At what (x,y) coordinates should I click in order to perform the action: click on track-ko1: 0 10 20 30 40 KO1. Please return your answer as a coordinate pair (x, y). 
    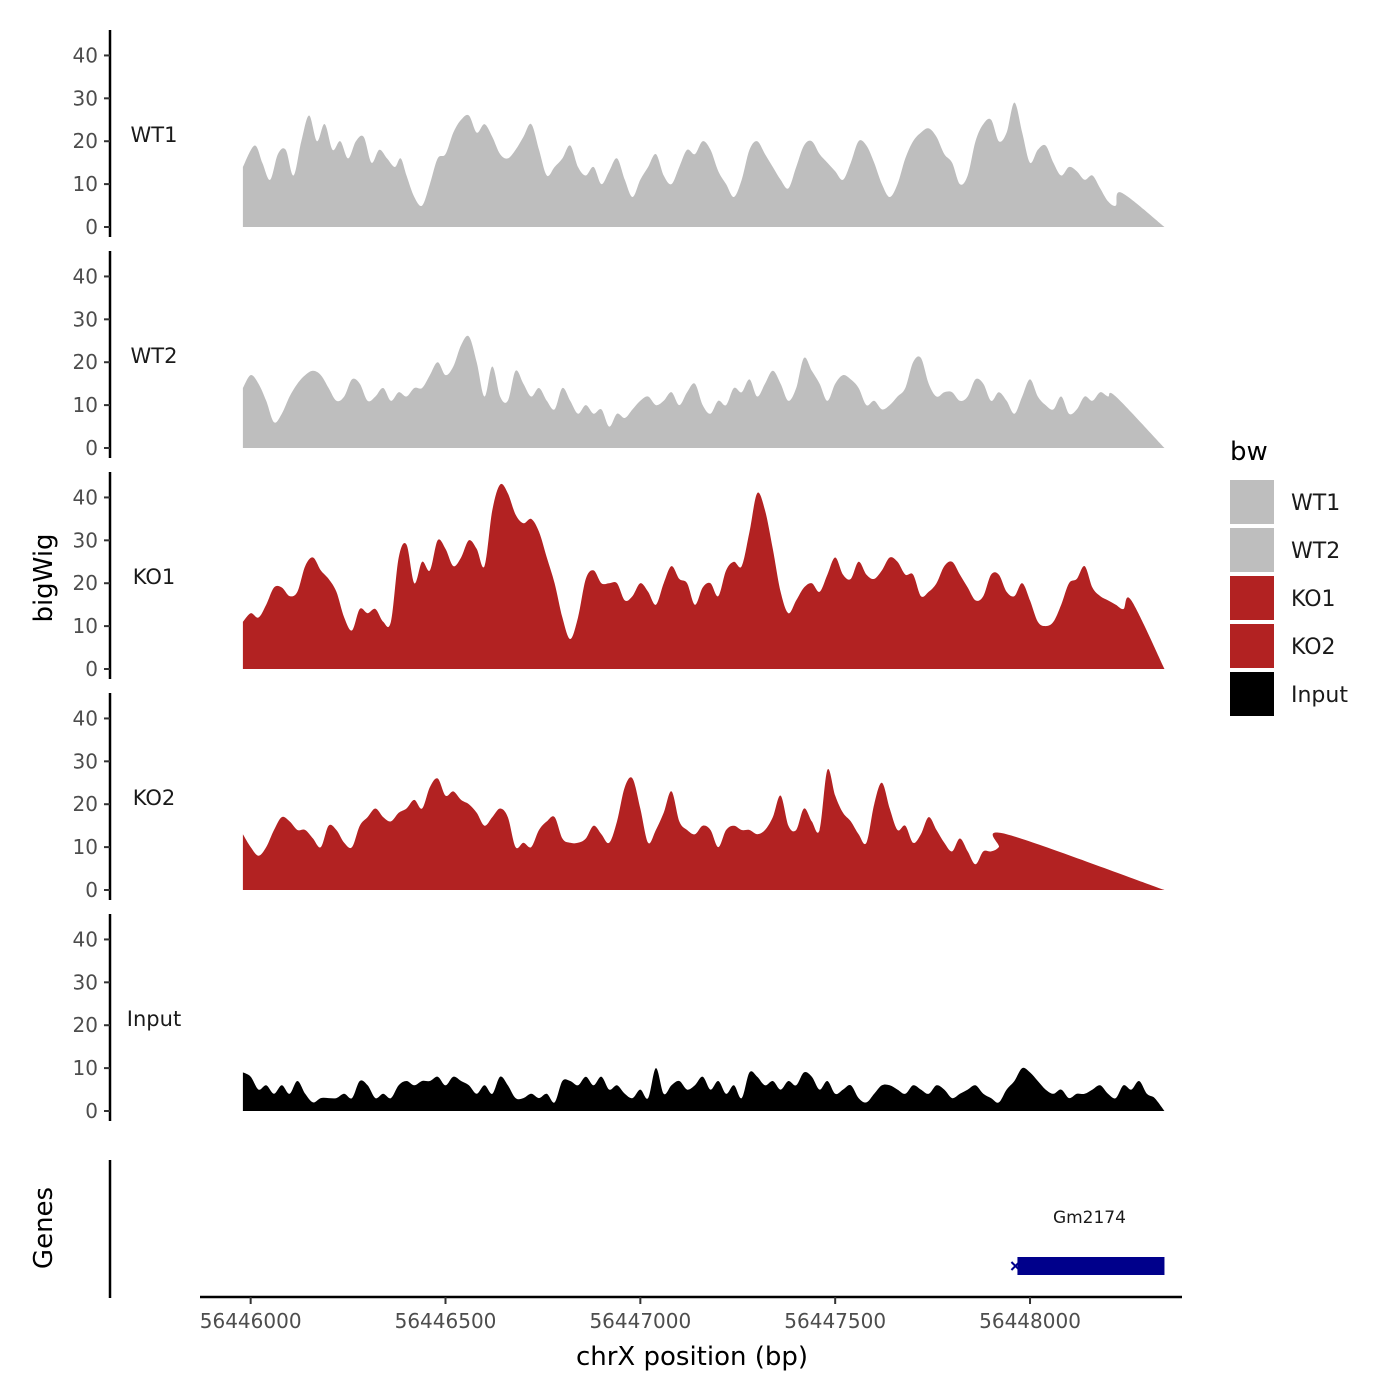
    Looking at the image, I should click on (619, 576).